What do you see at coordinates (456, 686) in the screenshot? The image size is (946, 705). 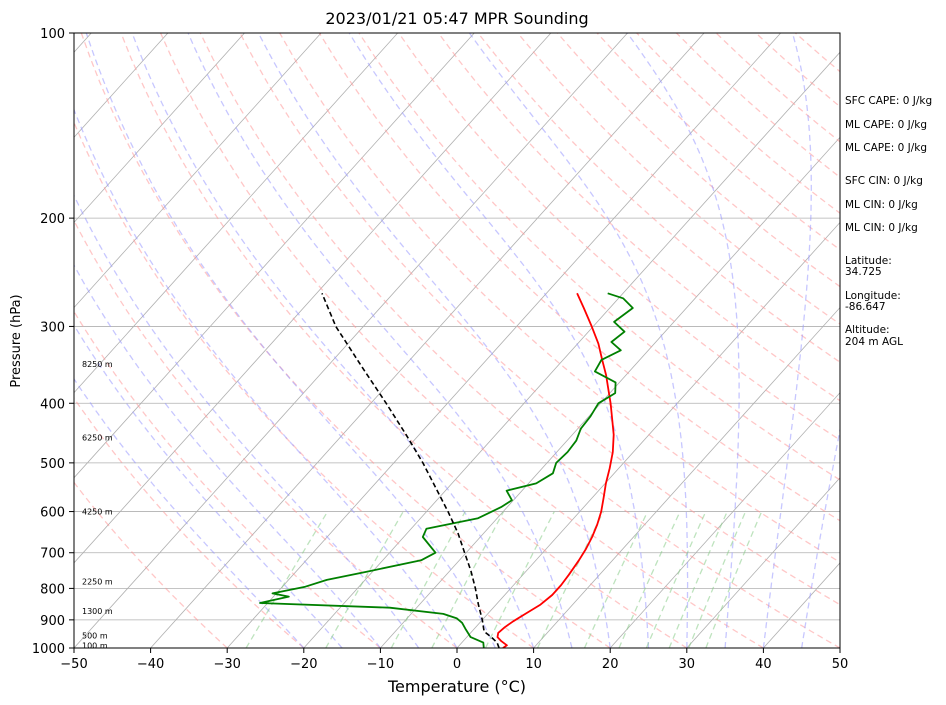 I see `x-axis-label: Temperature (°C)` at bounding box center [456, 686].